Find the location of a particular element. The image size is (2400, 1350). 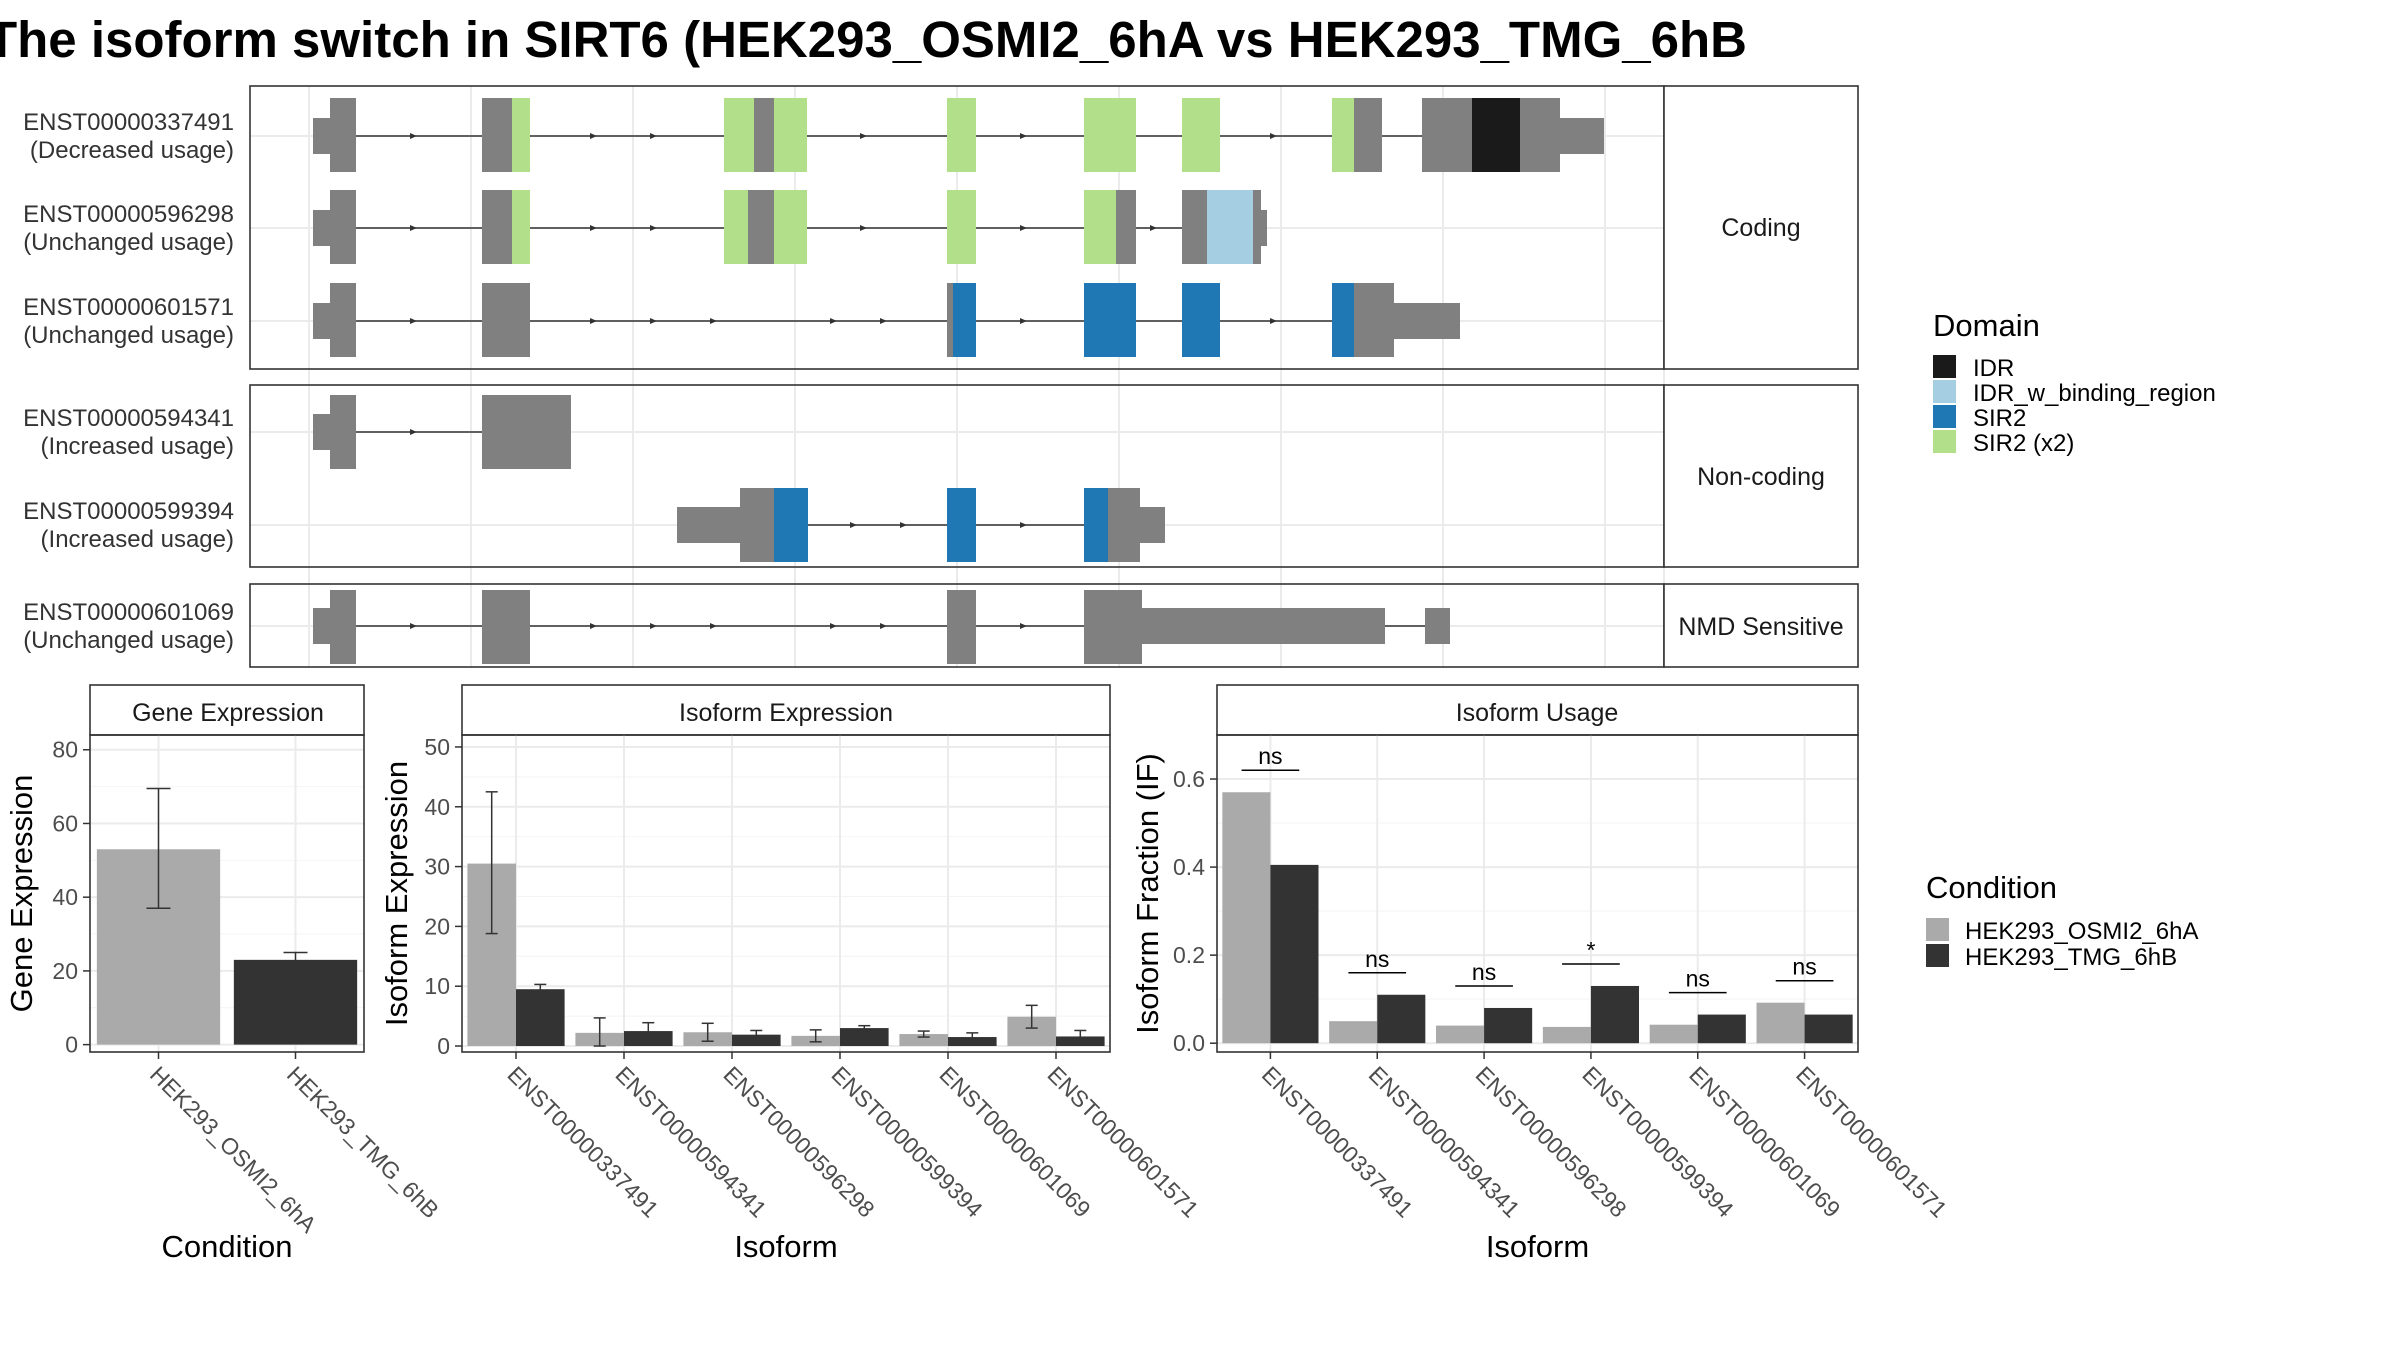

y-tick-label: 10 is located at coordinates (437, 986).